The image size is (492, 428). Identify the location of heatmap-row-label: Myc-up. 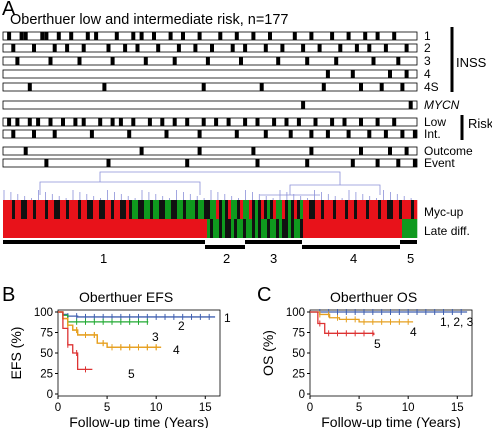
(444, 212).